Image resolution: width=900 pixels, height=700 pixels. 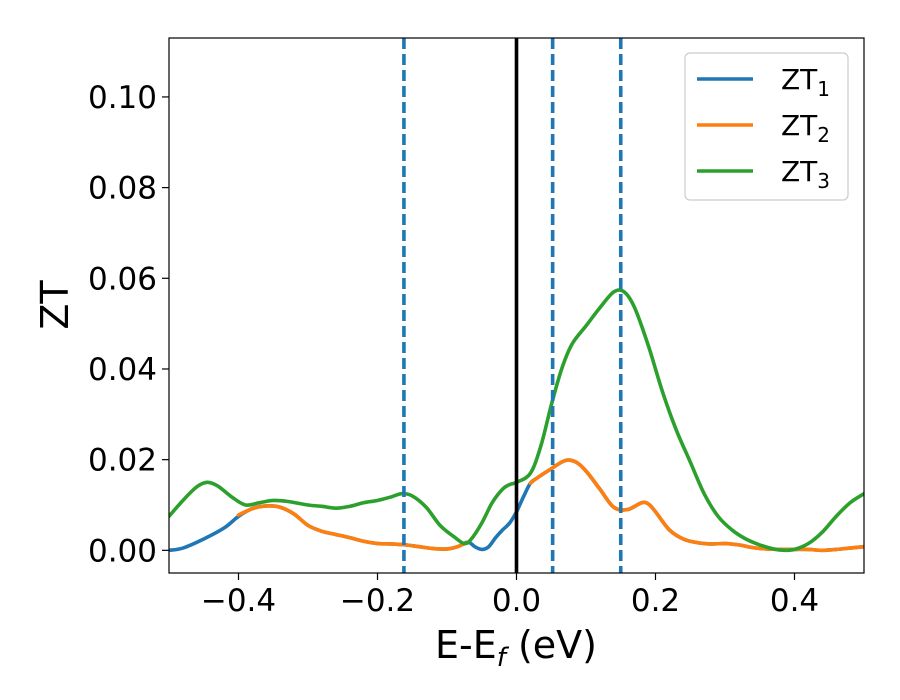 What do you see at coordinates (550, 505) in the screenshot?
I see `series-line-zt2` at bounding box center [550, 505].